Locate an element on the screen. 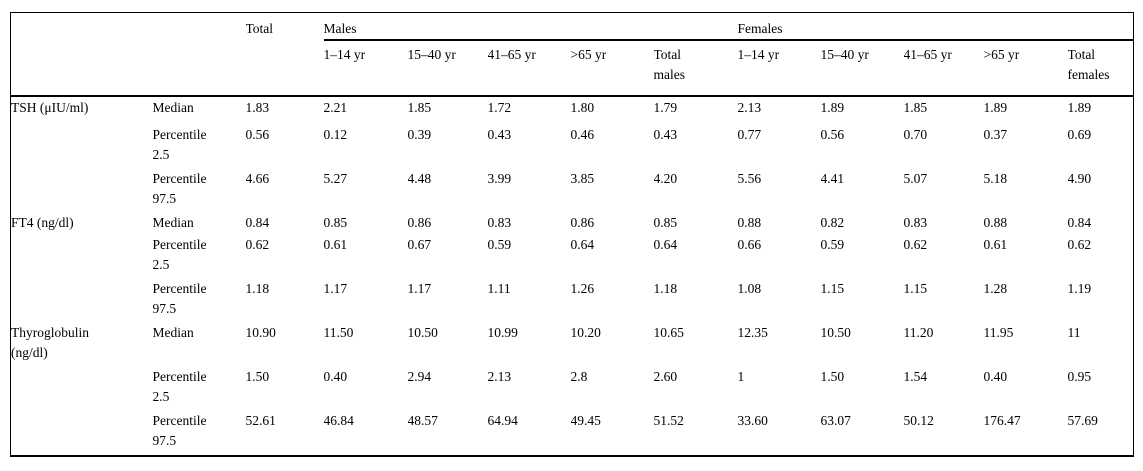 The height and width of the screenshot is (471, 1143). value-cell: 0.43 is located at coordinates (499, 134).